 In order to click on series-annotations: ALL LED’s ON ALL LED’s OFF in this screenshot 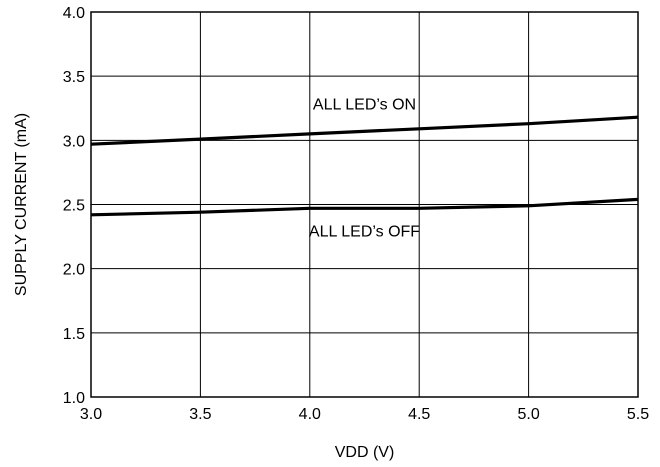, I will do `click(364, 168)`.